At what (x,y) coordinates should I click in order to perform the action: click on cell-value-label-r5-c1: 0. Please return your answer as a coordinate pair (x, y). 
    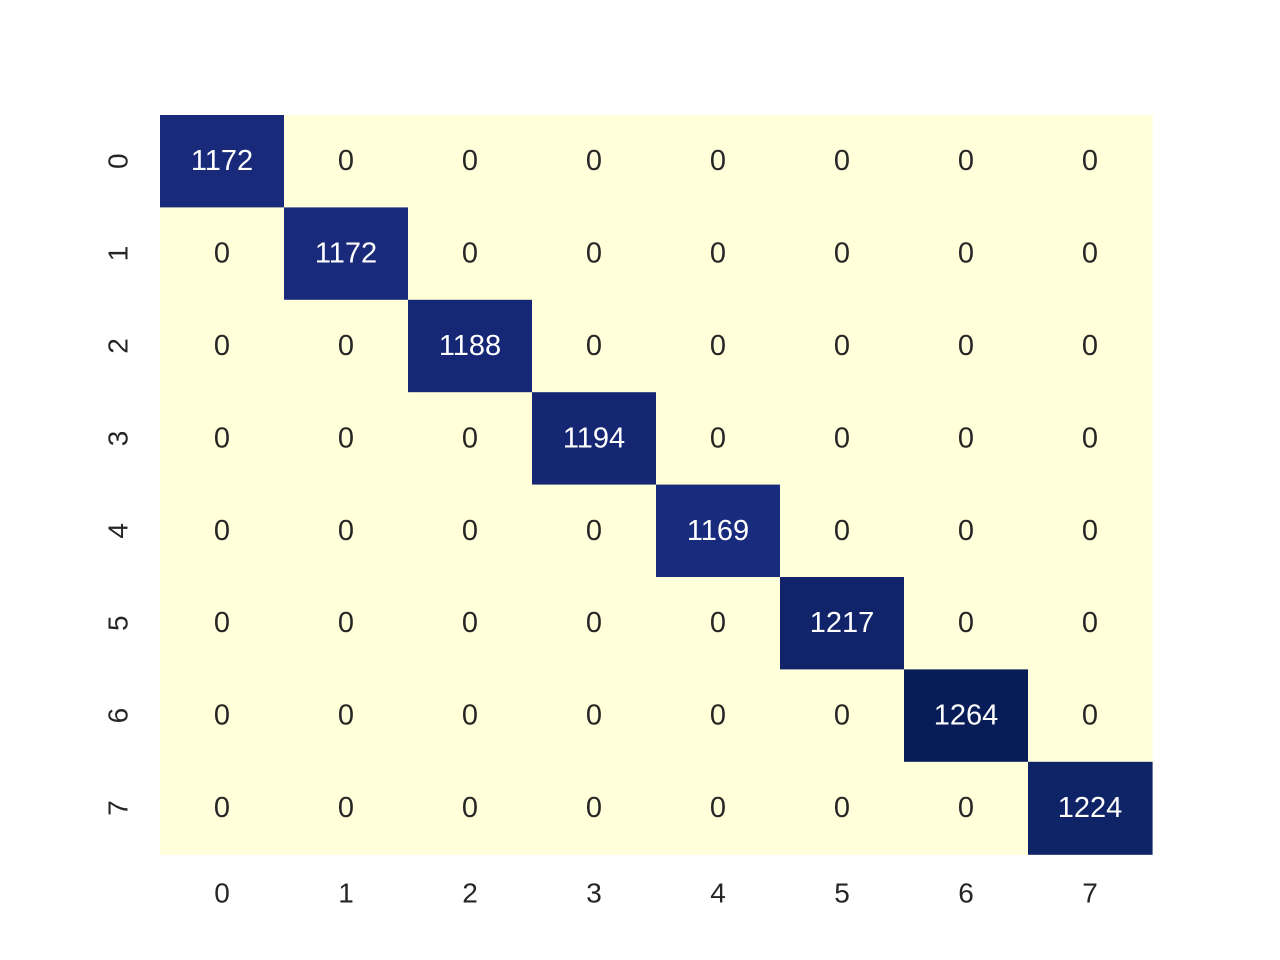
    Looking at the image, I should click on (346, 623).